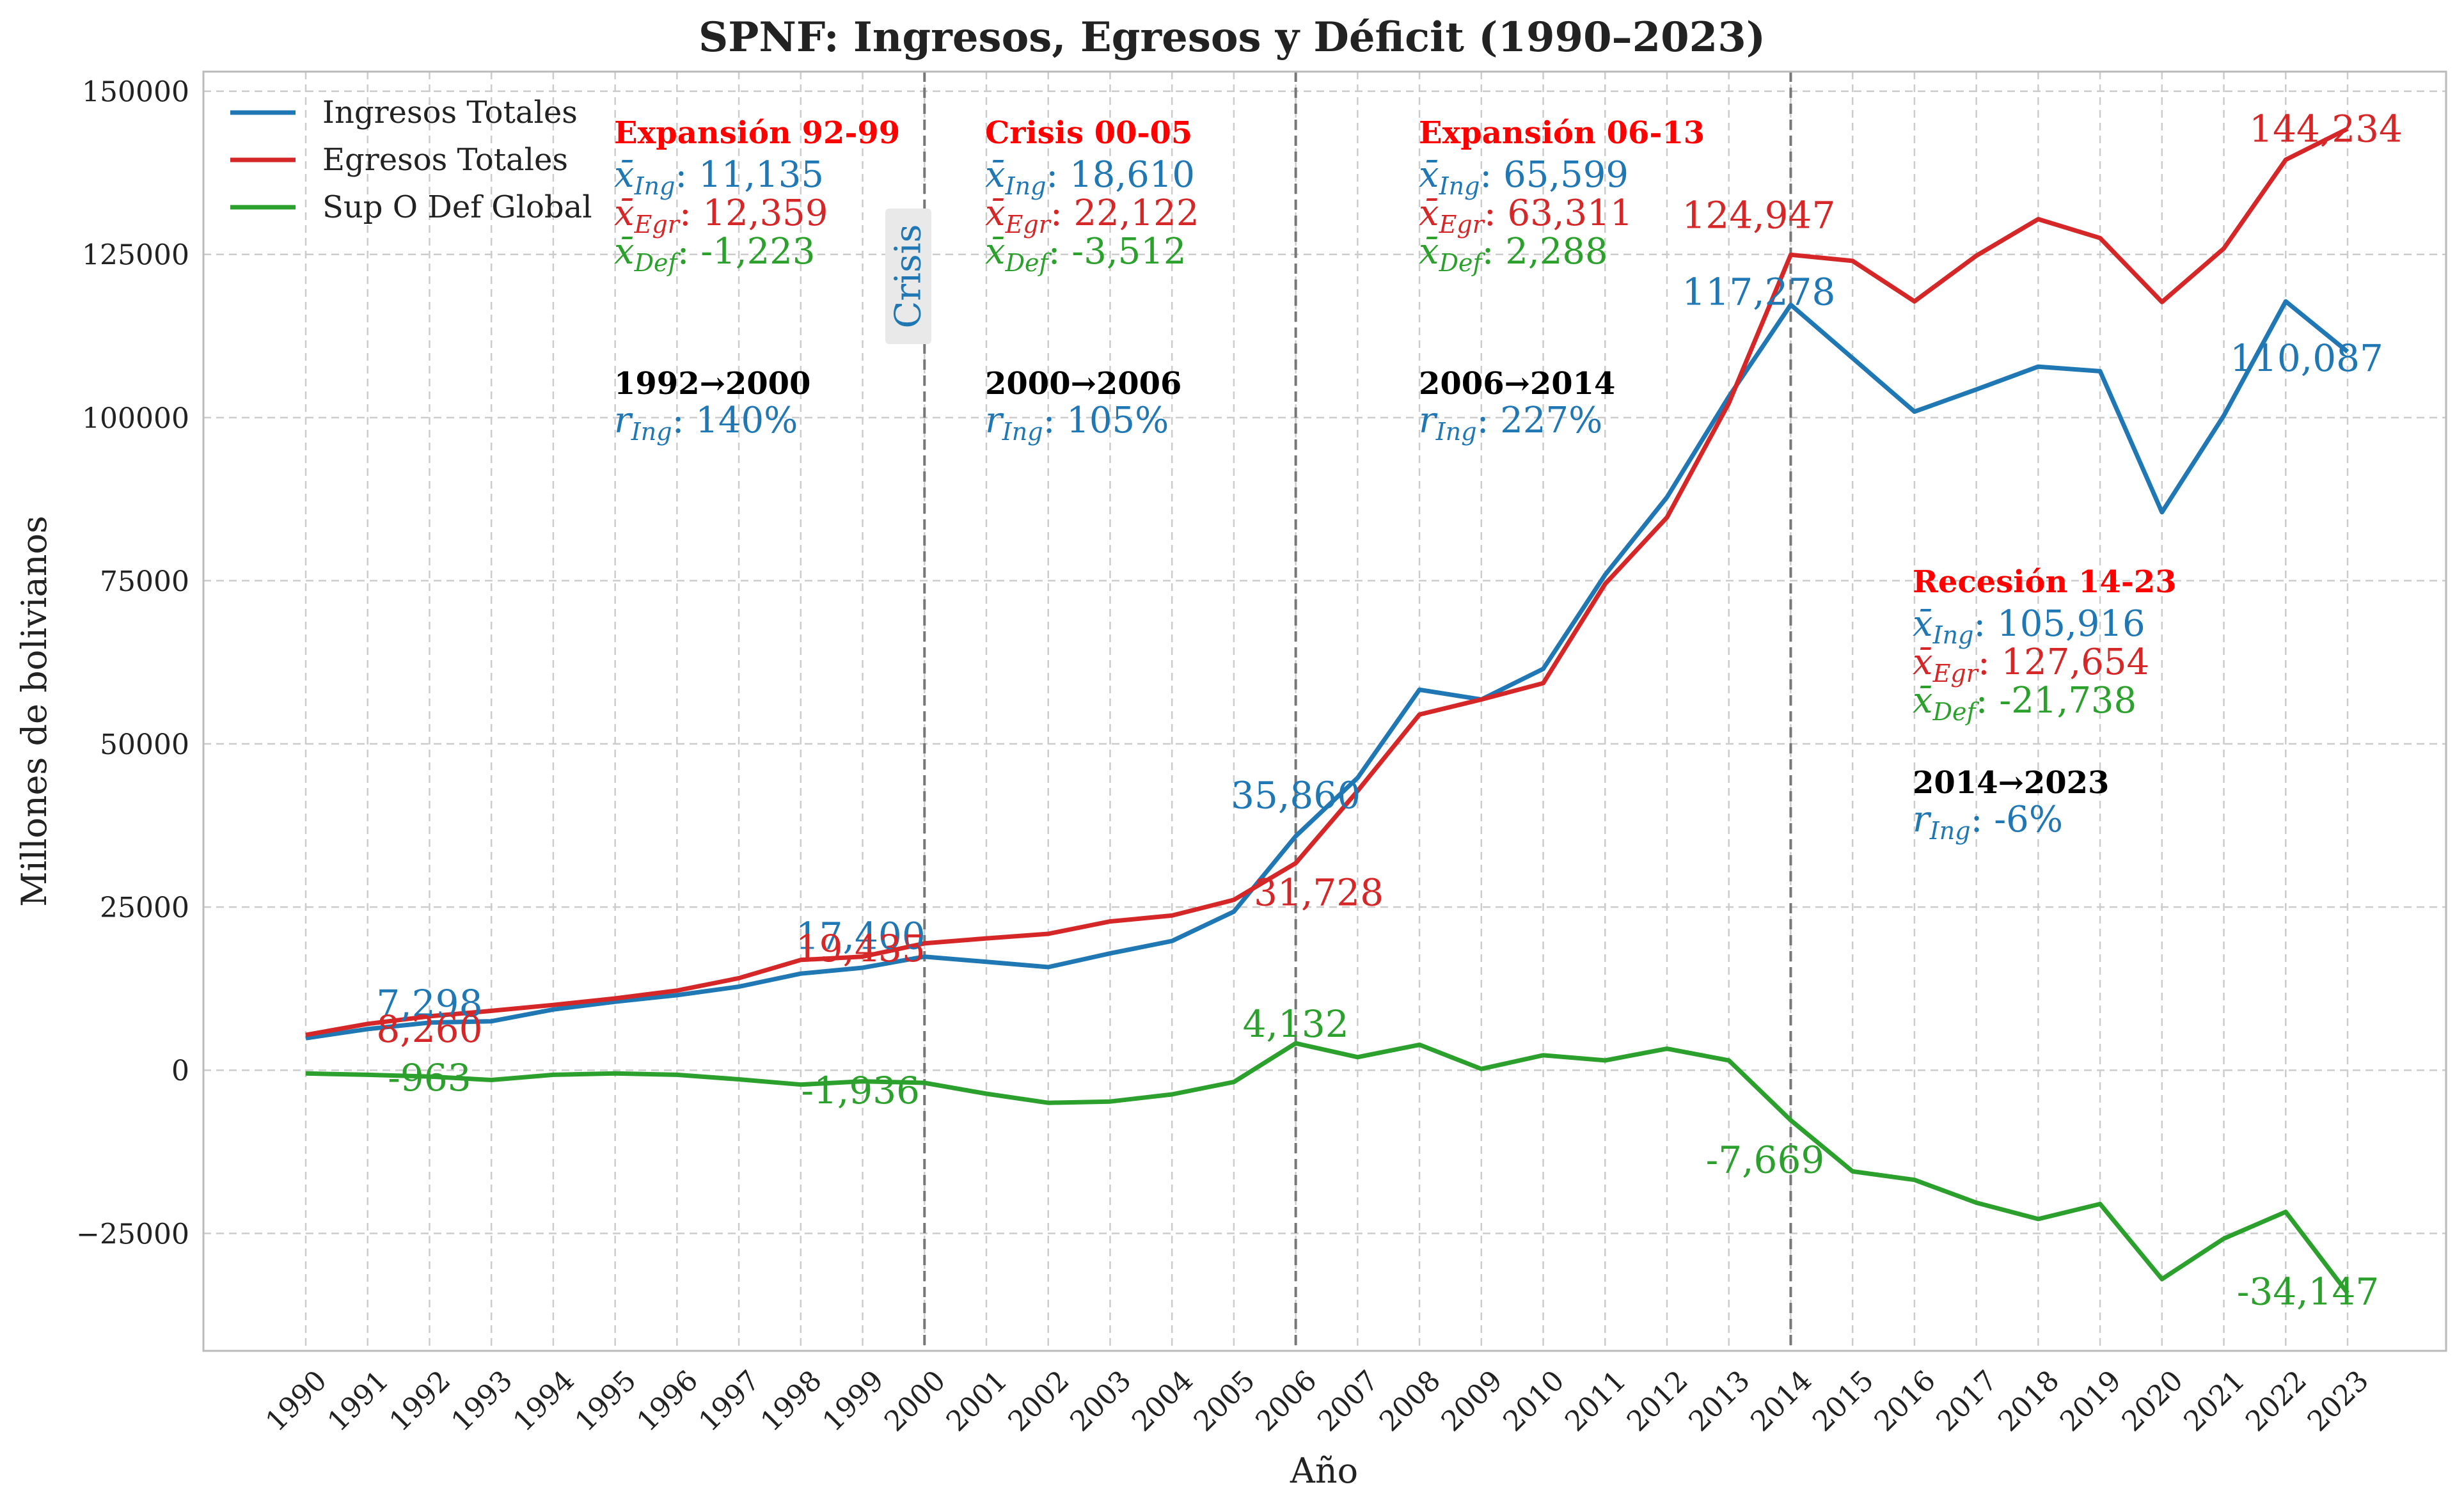  Describe the element at coordinates (706, 423) in the screenshot. I see `period-growth-label: rIng: 140%` at that location.